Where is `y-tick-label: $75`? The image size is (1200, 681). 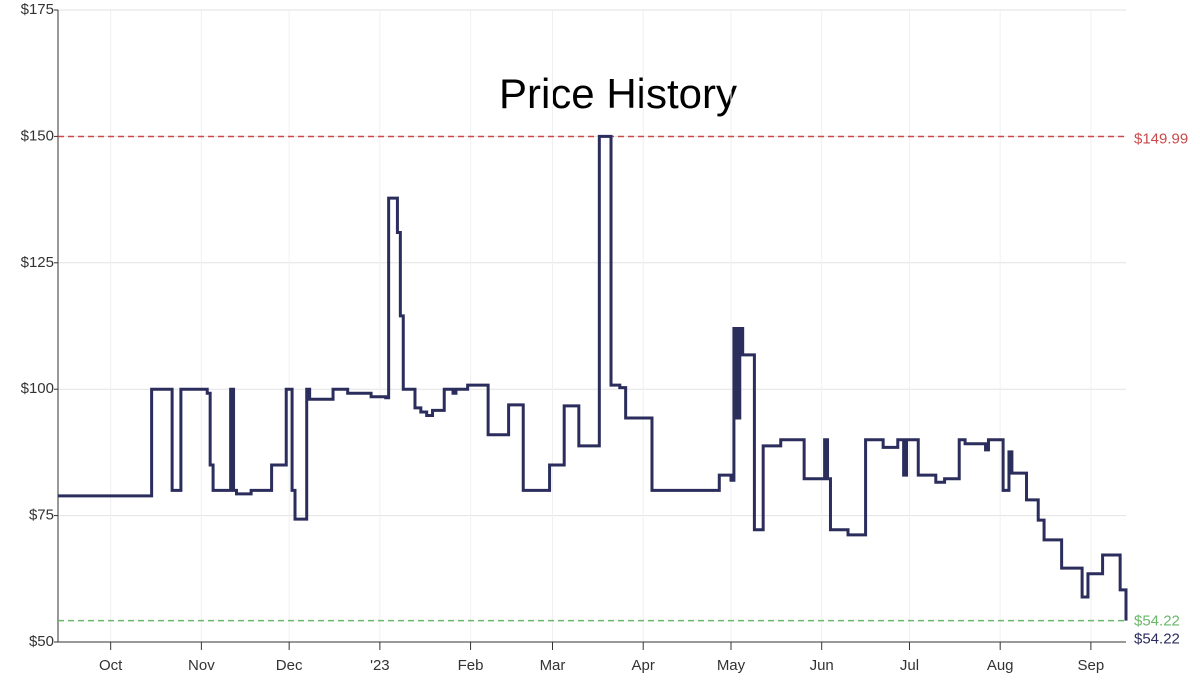 y-tick-label: $75 is located at coordinates (41, 515).